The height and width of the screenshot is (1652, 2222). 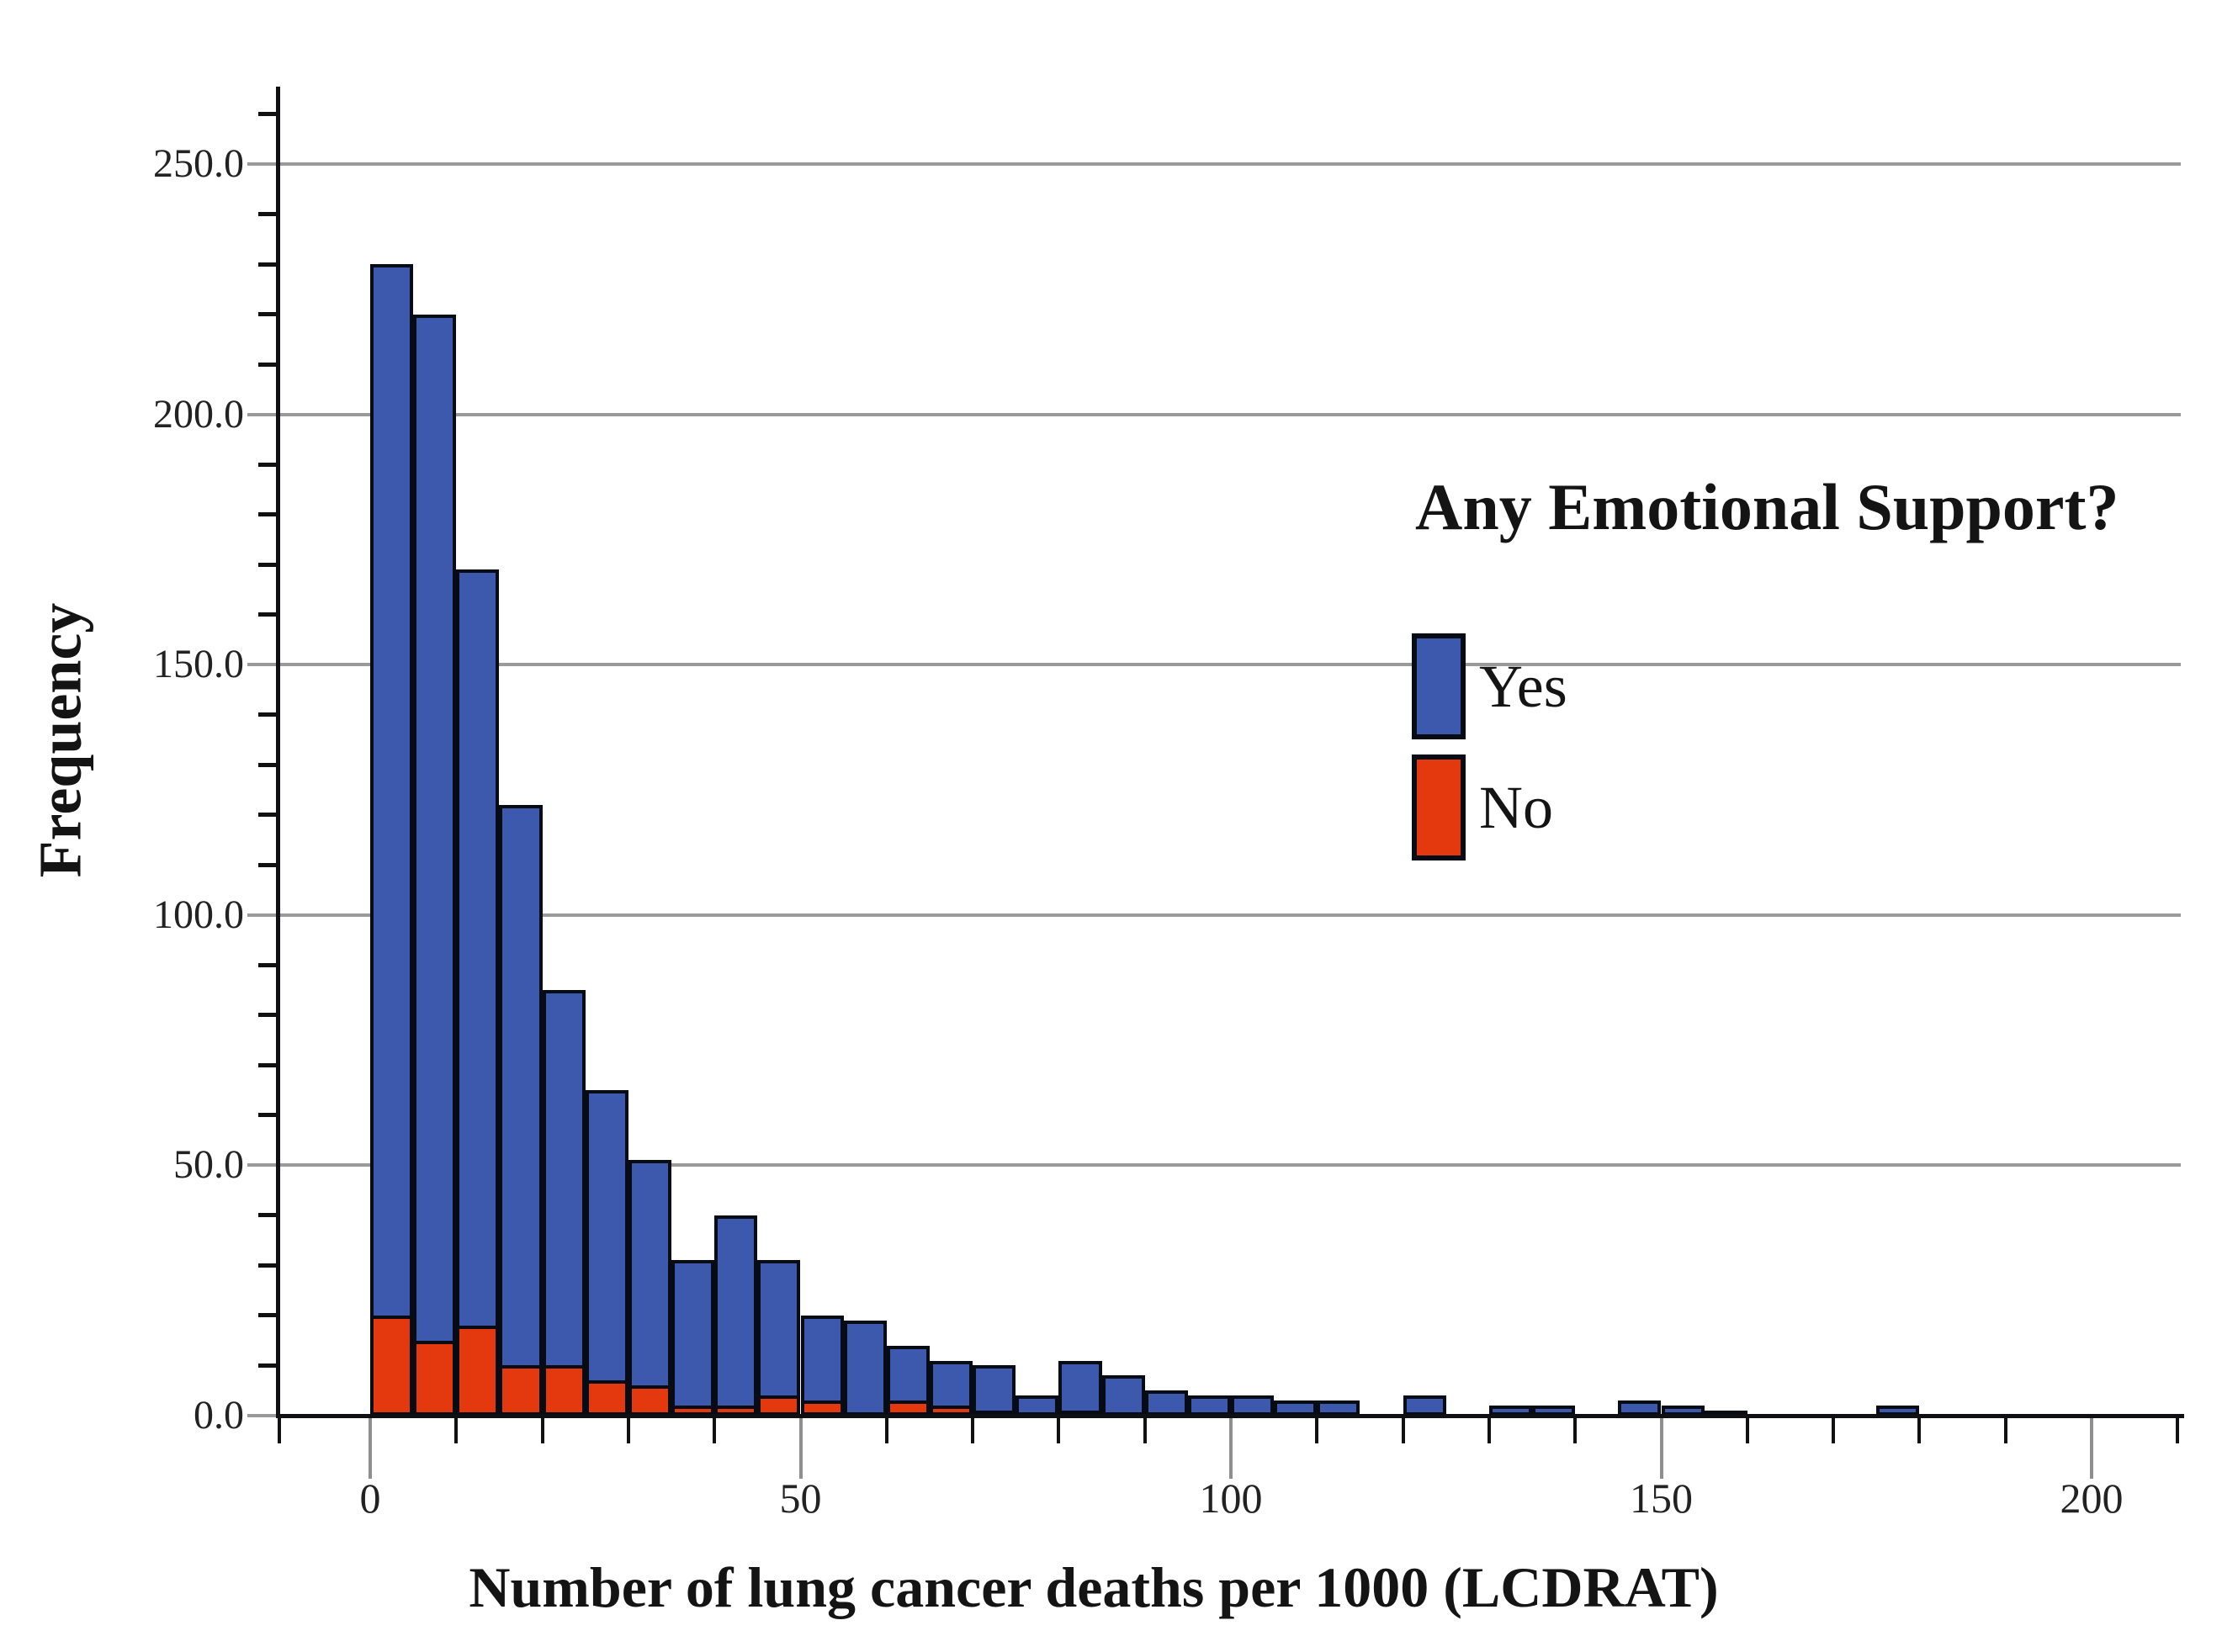 What do you see at coordinates (1439, 686) in the screenshot?
I see `legend-swatch-yes` at bounding box center [1439, 686].